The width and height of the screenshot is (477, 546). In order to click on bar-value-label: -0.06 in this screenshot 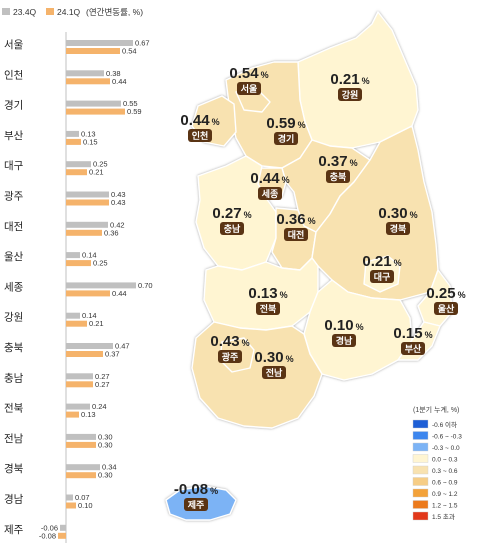, I will do `click(49, 527)`.